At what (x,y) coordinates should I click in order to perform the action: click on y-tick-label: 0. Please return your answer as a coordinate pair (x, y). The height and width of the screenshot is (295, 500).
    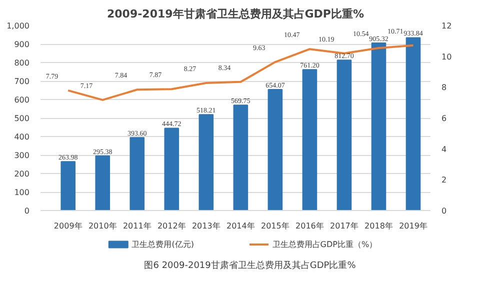
    Looking at the image, I should click on (27, 211).